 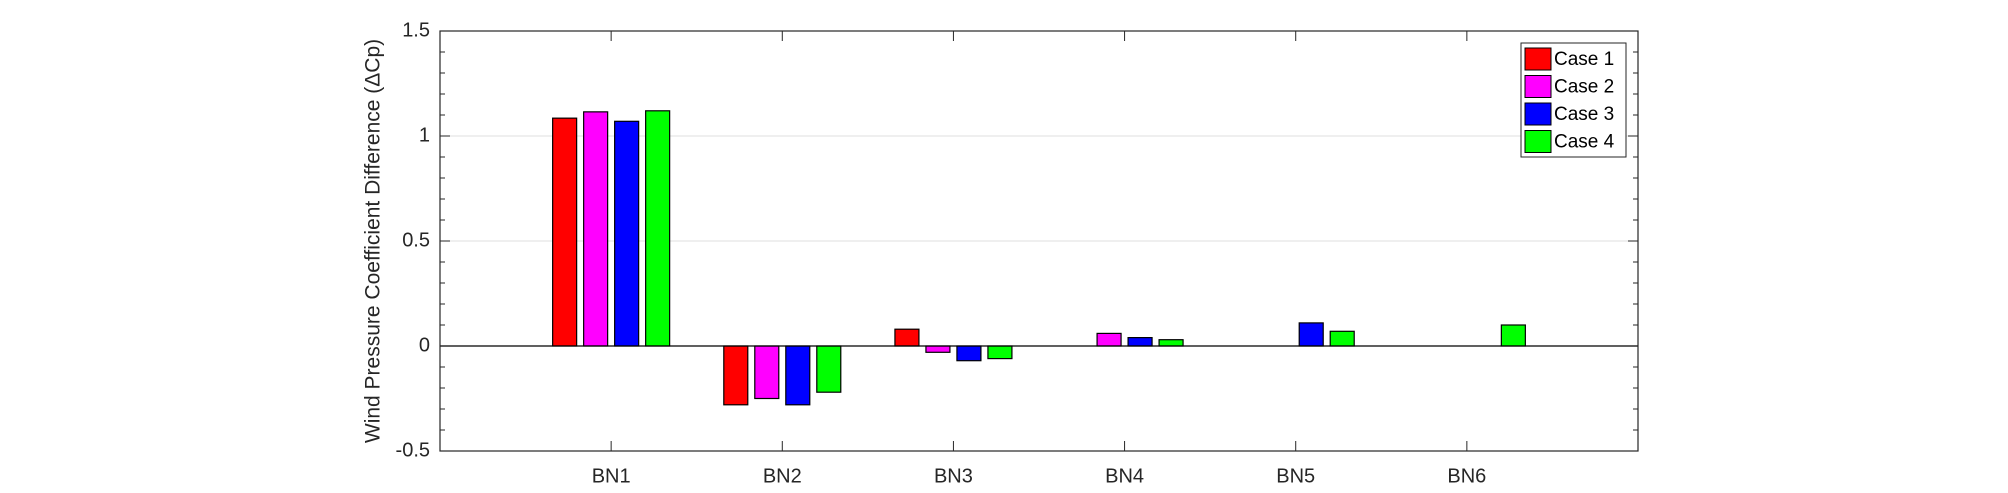 I want to click on x-tick-label: BN5, so click(x=1295, y=476).